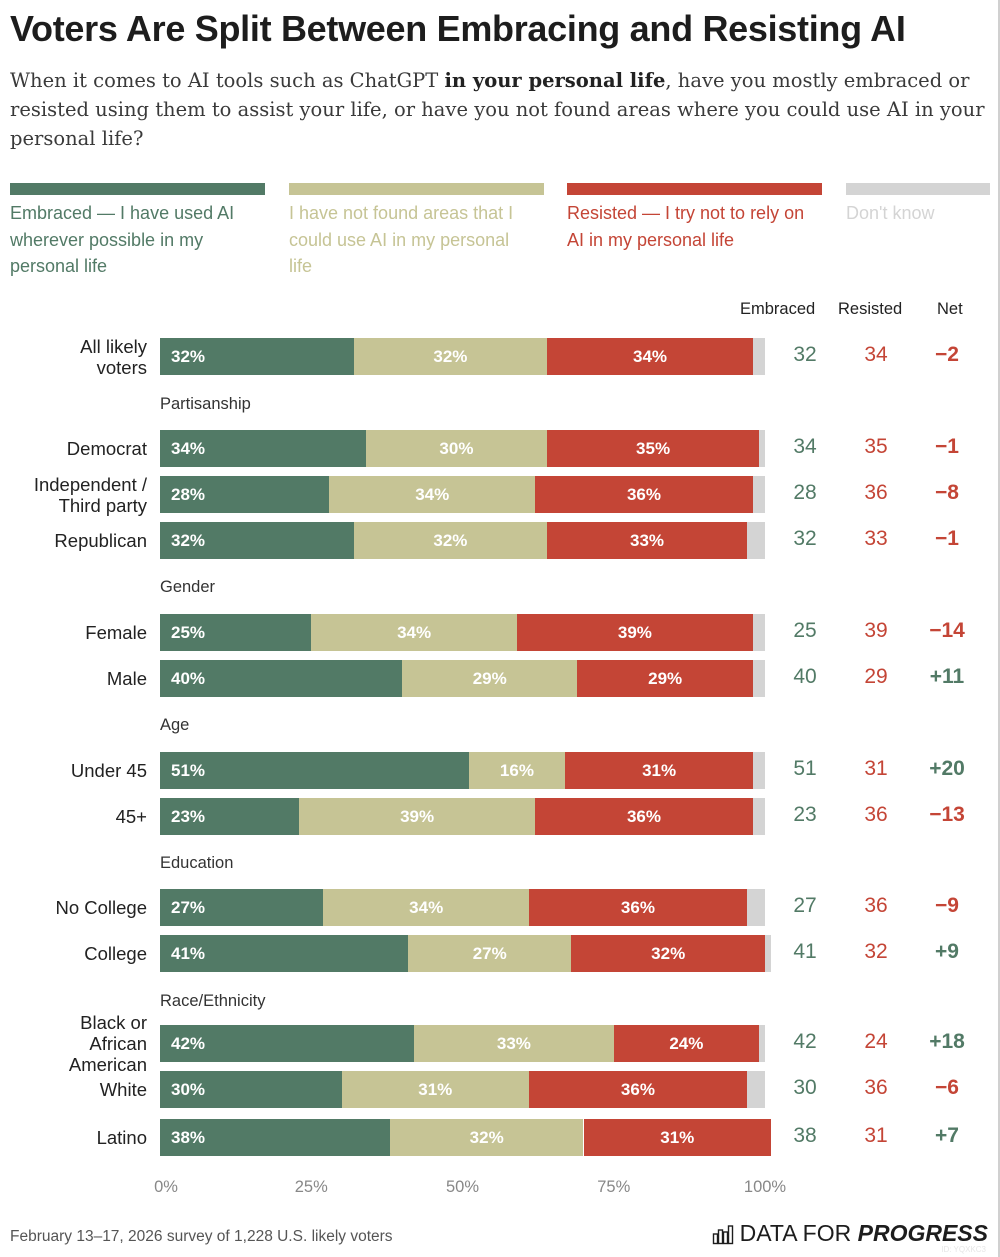 Image resolution: width=1000 pixels, height=1257 pixels. Describe the element at coordinates (876, 354) in the screenshot. I see `resisted-value: 34` at that location.